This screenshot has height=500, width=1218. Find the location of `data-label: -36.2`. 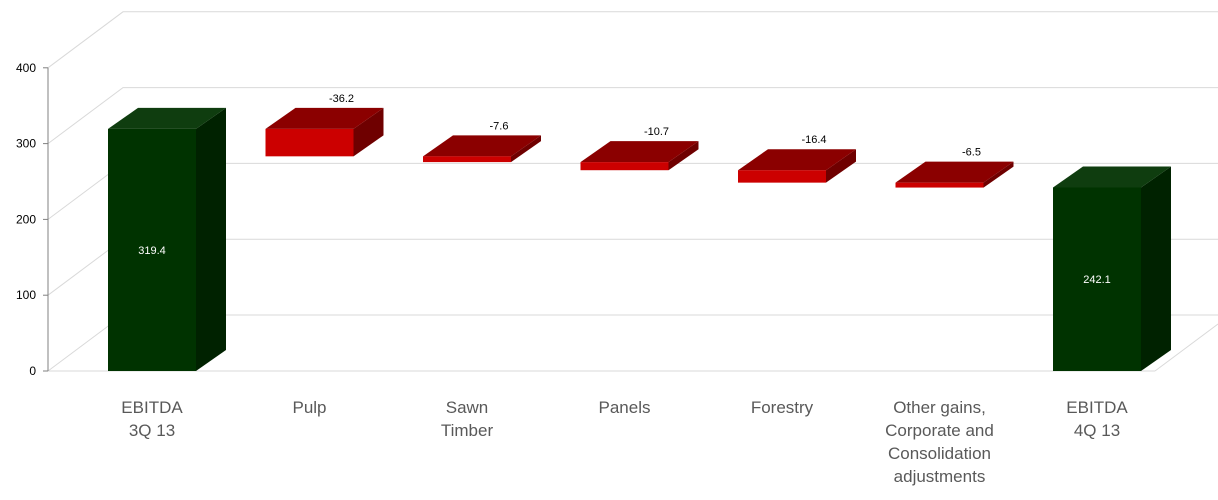

data-label: -36.2 is located at coordinates (341, 99).